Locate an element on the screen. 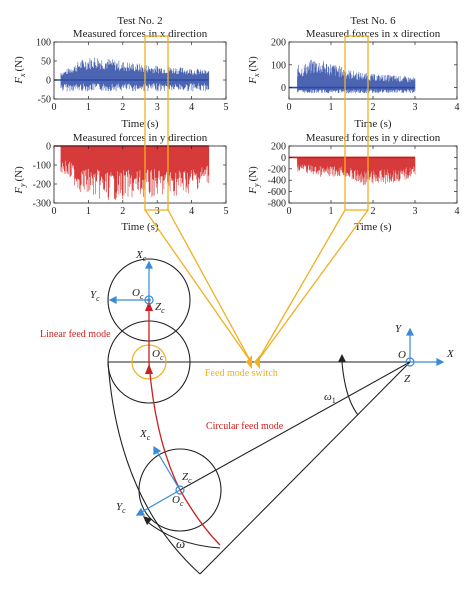  y-tick-label: -200 is located at coordinates (277, 169).